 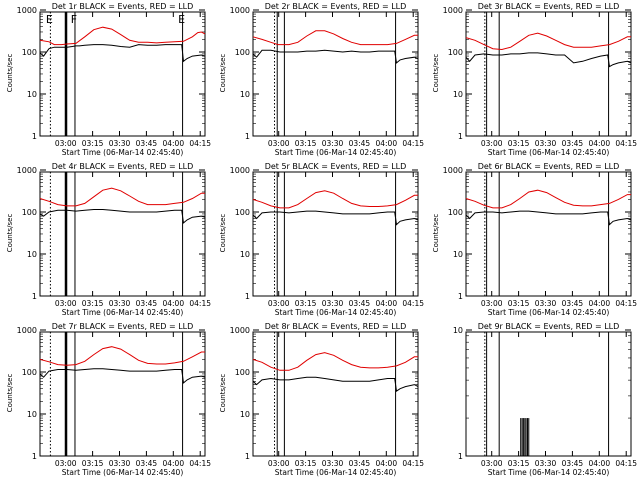 What do you see at coordinates (549, 6) in the screenshot?
I see `chart-title: Det 3r BLACK = Events, RED = LLD` at bounding box center [549, 6].